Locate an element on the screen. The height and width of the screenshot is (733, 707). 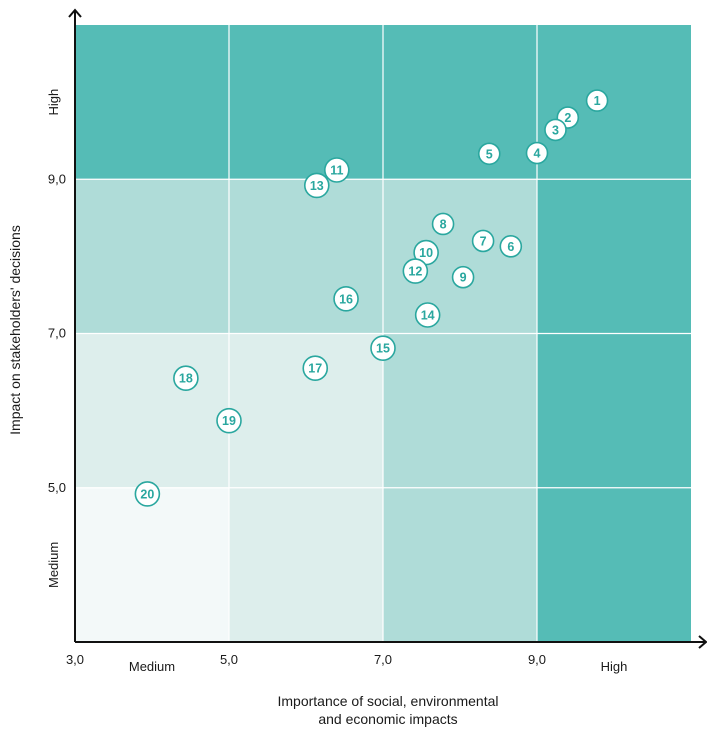
data-point-label: 1 is located at coordinates (597, 101).